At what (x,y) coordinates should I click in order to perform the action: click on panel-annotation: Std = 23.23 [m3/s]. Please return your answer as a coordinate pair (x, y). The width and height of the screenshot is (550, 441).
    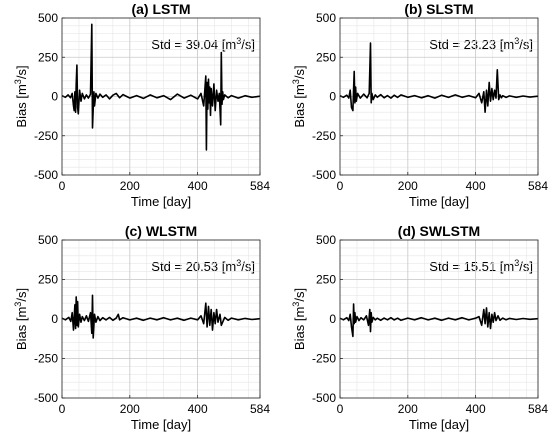
    Looking at the image, I should click on (481, 44).